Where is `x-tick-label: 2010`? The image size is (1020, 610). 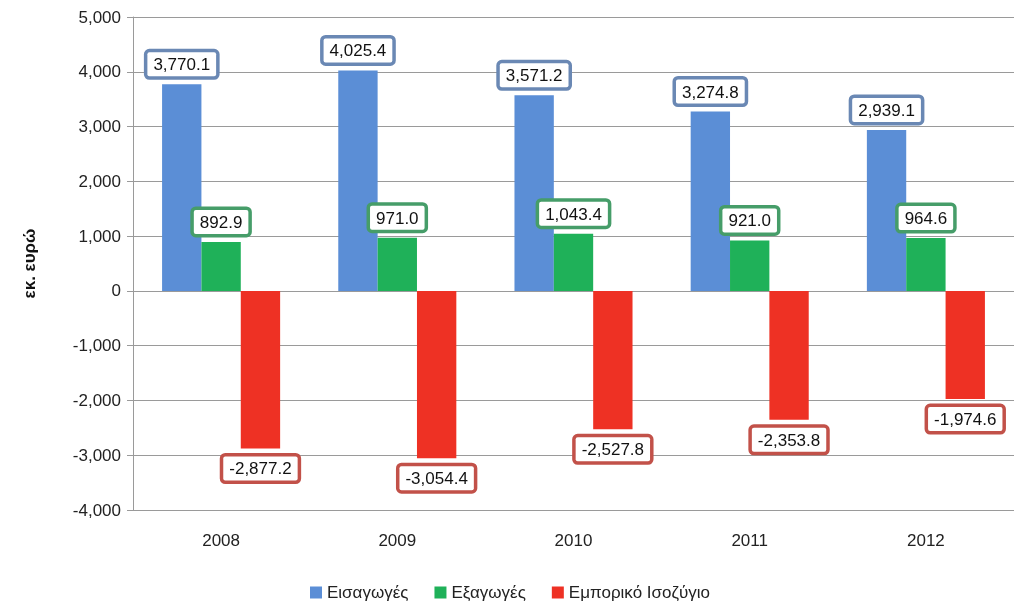
x-tick-label: 2010 is located at coordinates (573, 540).